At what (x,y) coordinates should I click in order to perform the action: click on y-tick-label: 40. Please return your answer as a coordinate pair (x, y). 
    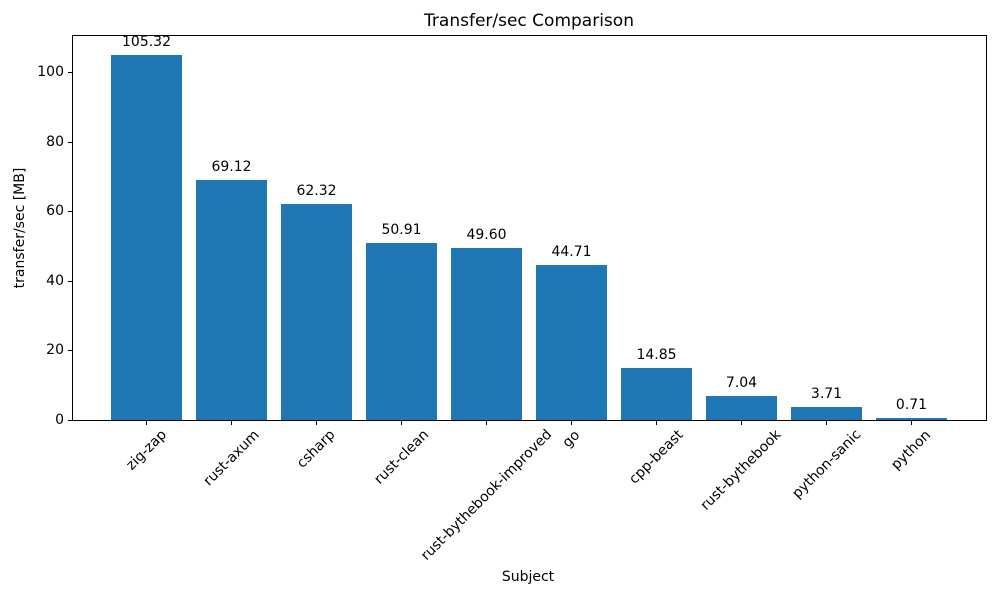
    Looking at the image, I should click on (55, 280).